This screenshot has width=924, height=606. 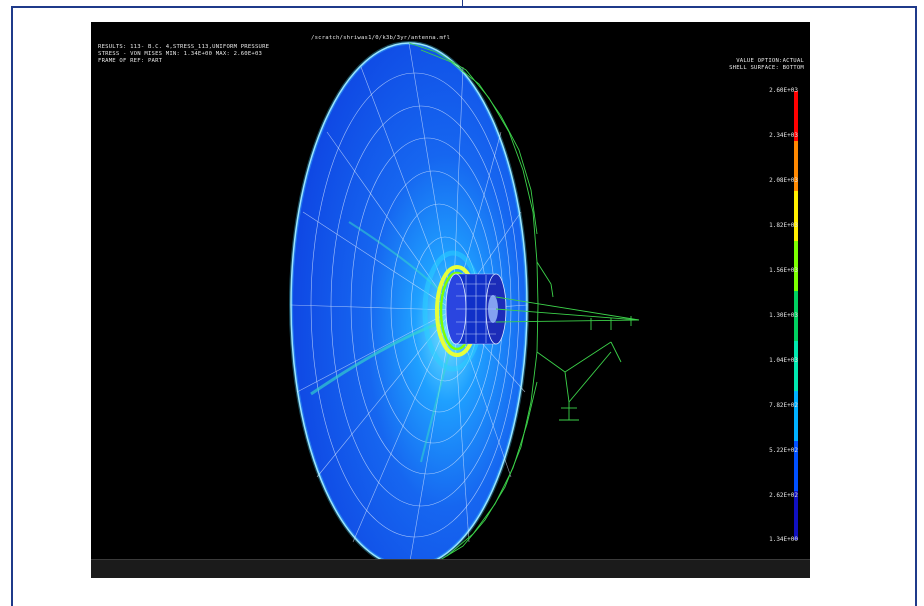 What do you see at coordinates (766, 68) in the screenshot?
I see `shell-surface: SHELL SURFACE: BOTTOM` at bounding box center [766, 68].